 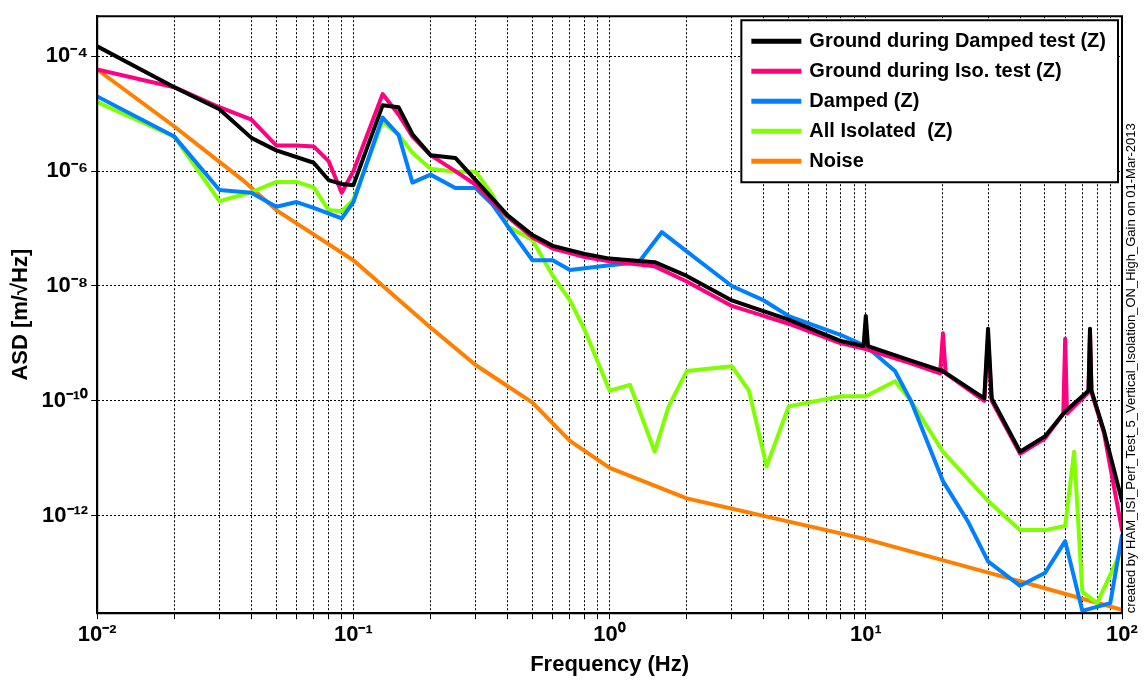 What do you see at coordinates (864, 99) in the screenshot?
I see `legend-label: Damped (Z)` at bounding box center [864, 99].